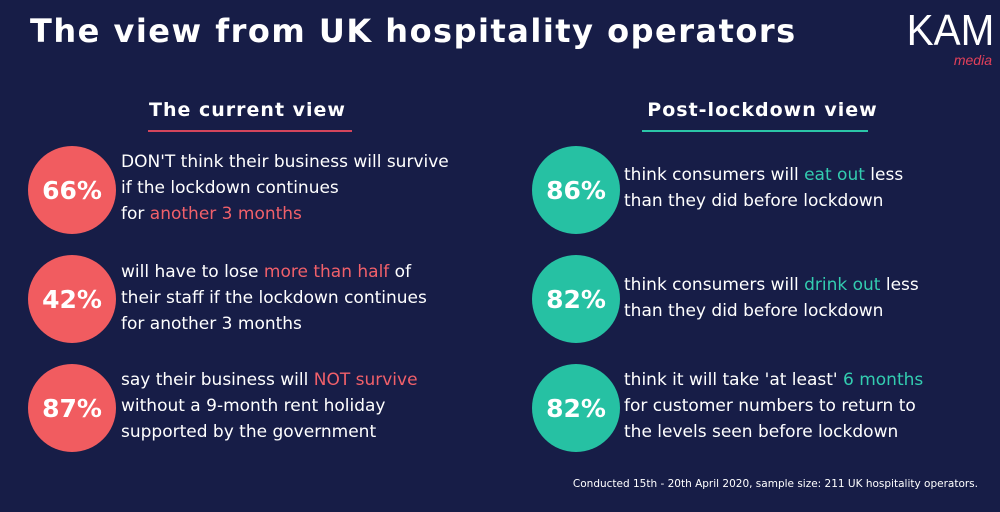 This screenshot has width=1000, height=512. What do you see at coordinates (247, 110) in the screenshot?
I see `current-view-heading: The current view` at bounding box center [247, 110].